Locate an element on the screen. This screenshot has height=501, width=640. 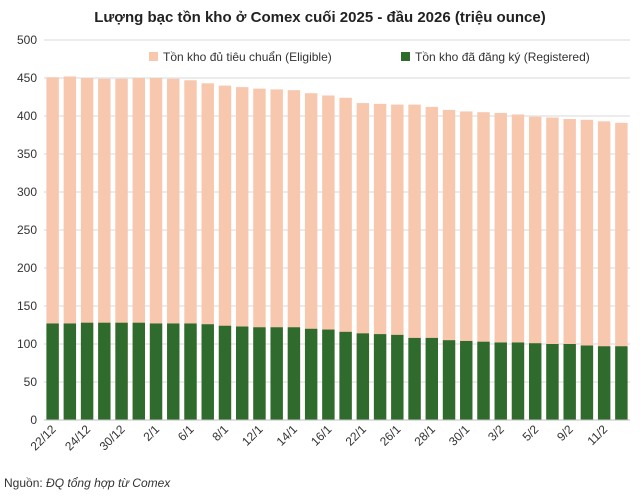
x-tick-label: 11/2 is located at coordinates (597, 435).